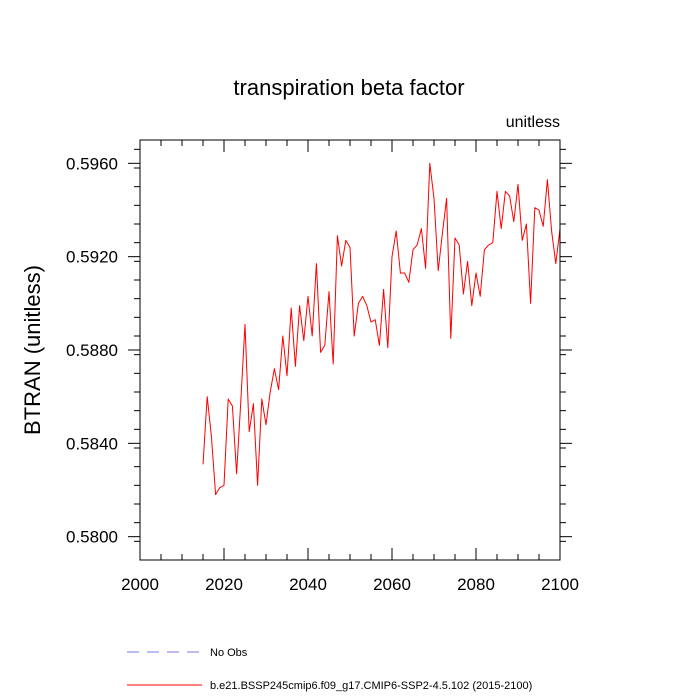 This screenshot has height=700, width=700. I want to click on x-tick-label: 2100, so click(560, 584).